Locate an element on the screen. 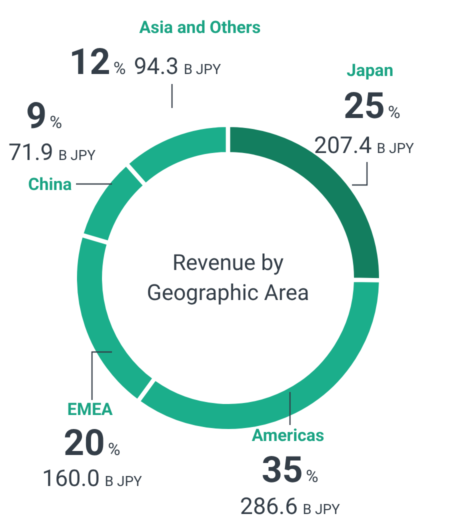  data-label: 207.4 B JPY is located at coordinates (364, 145).